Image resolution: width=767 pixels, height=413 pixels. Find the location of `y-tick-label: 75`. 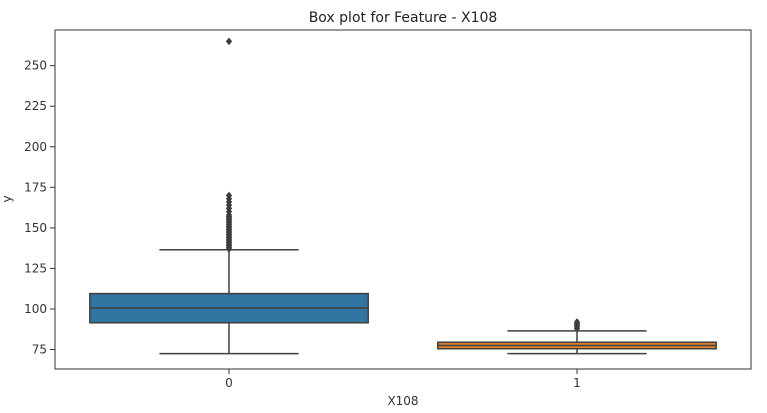

y-tick-label: 75 is located at coordinates (39, 350).